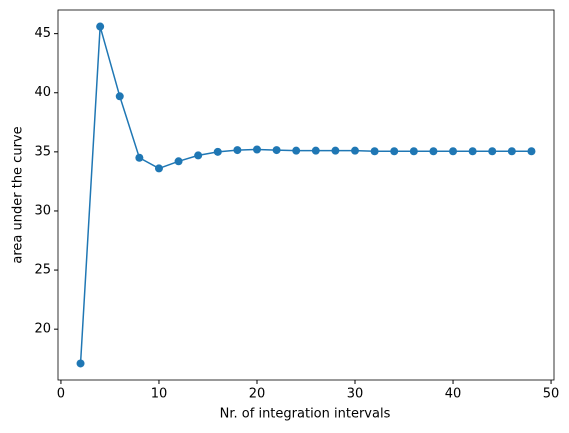 The height and width of the screenshot is (433, 569). Describe the element at coordinates (42, 92) in the screenshot. I see `y-tick-label: 40` at that location.